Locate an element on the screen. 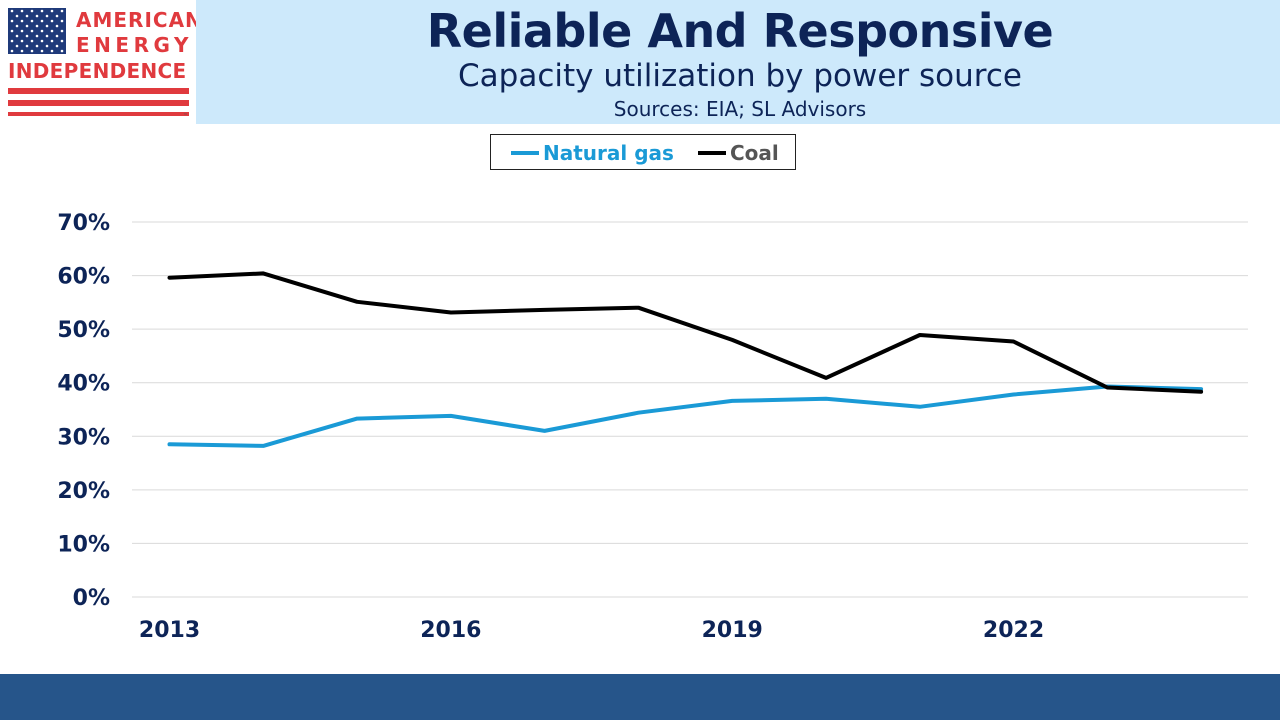  coal-line is located at coordinates (685, 332).